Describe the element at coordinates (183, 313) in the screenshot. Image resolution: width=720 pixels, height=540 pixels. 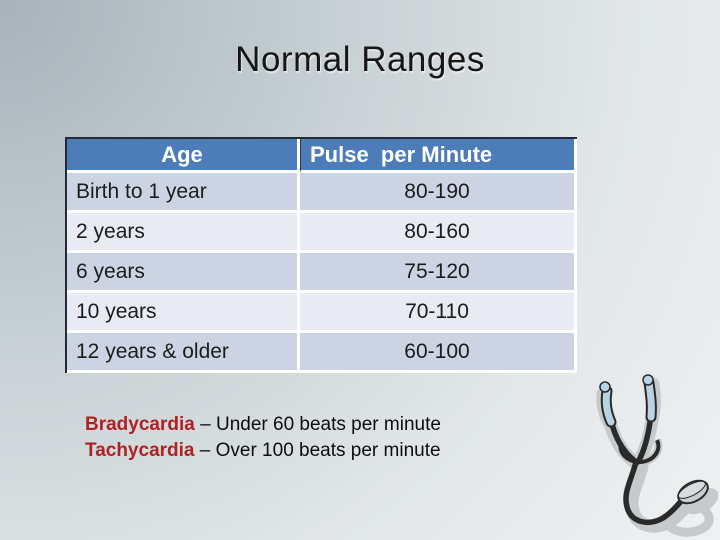
I see `age-cell: 10 years` at that location.